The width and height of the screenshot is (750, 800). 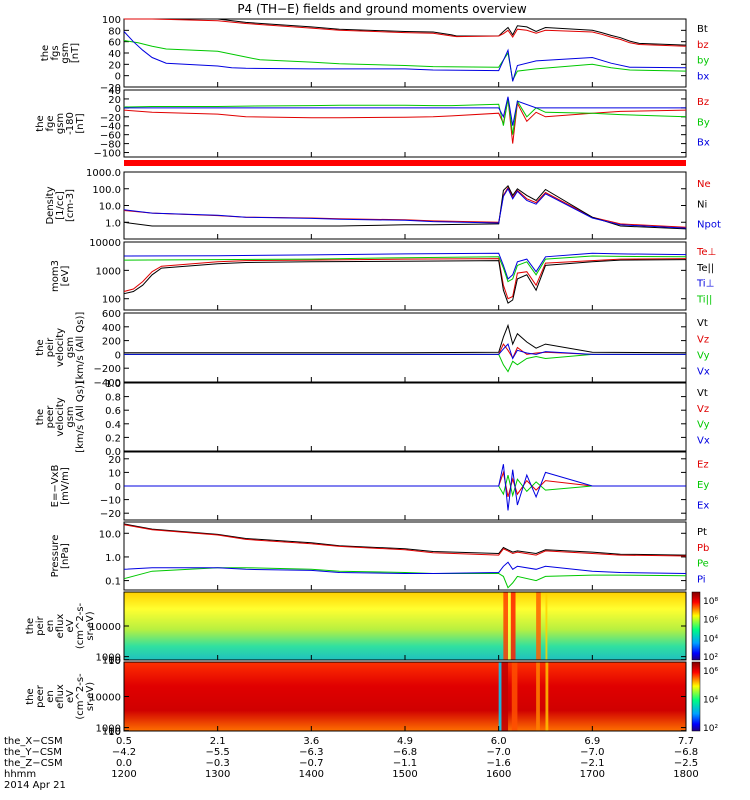 I want to click on x-row-value: −7.0, so click(x=592, y=752).